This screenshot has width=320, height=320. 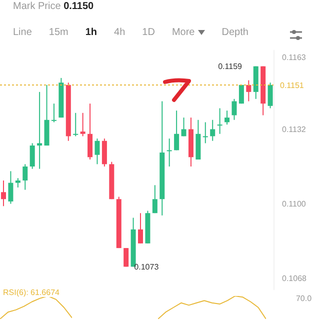 What do you see at coordinates (120, 32) in the screenshot?
I see `text: 4h` at bounding box center [120, 32].